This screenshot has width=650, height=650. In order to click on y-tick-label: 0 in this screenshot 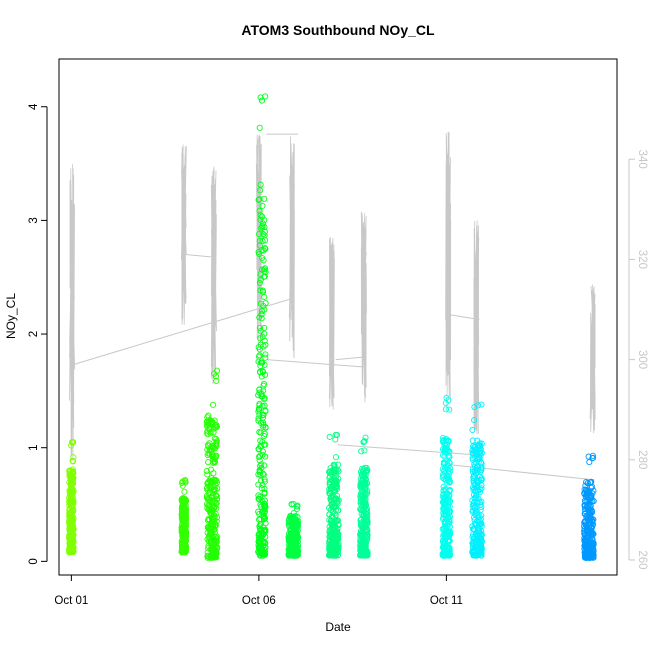, I will do `click(34, 561)`.